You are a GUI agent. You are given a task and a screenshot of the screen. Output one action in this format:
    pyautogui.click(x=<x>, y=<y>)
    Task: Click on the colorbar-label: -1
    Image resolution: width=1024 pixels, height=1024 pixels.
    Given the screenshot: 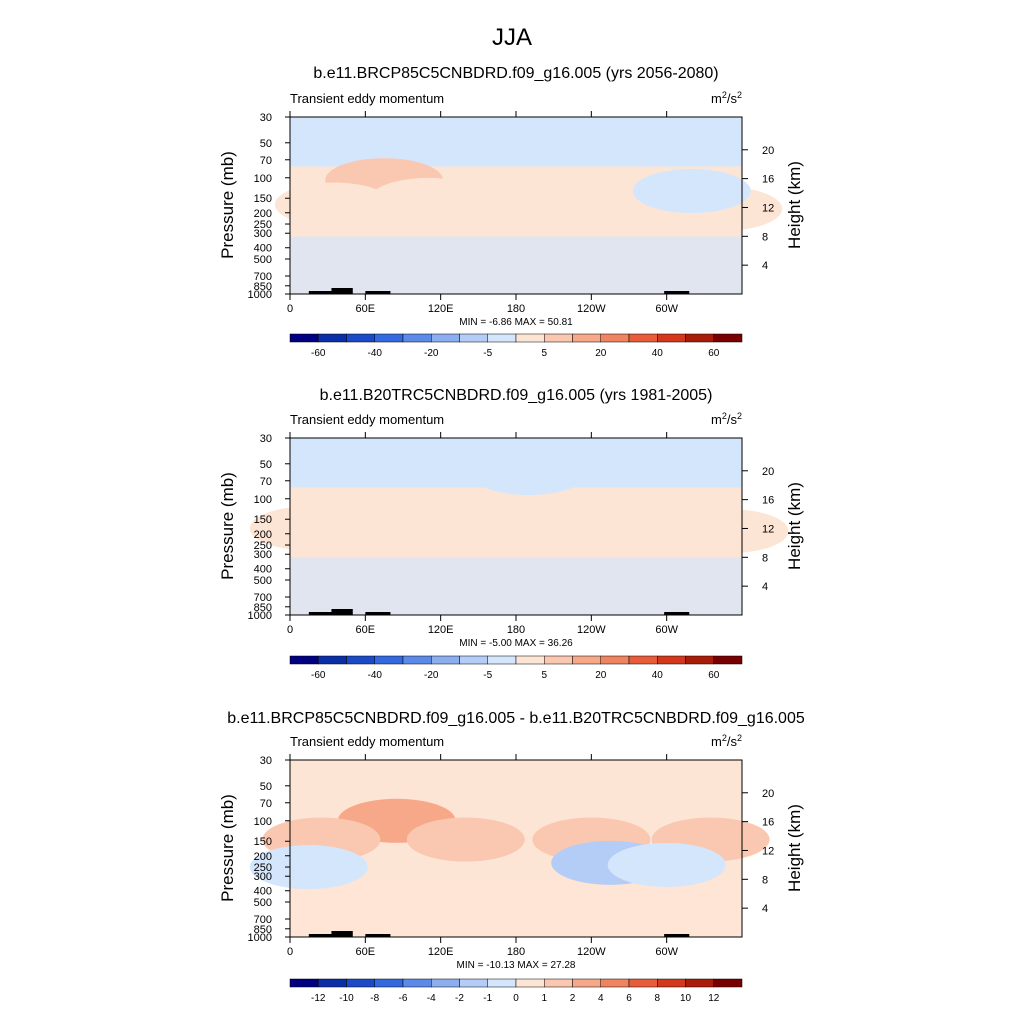 What is the action you would take?
    pyautogui.click(x=487, y=998)
    